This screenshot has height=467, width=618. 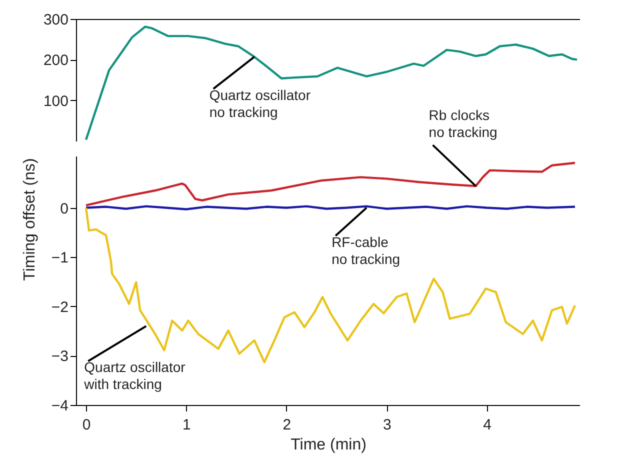 What do you see at coordinates (287, 425) in the screenshot?
I see `x-tick-label: 2` at bounding box center [287, 425].